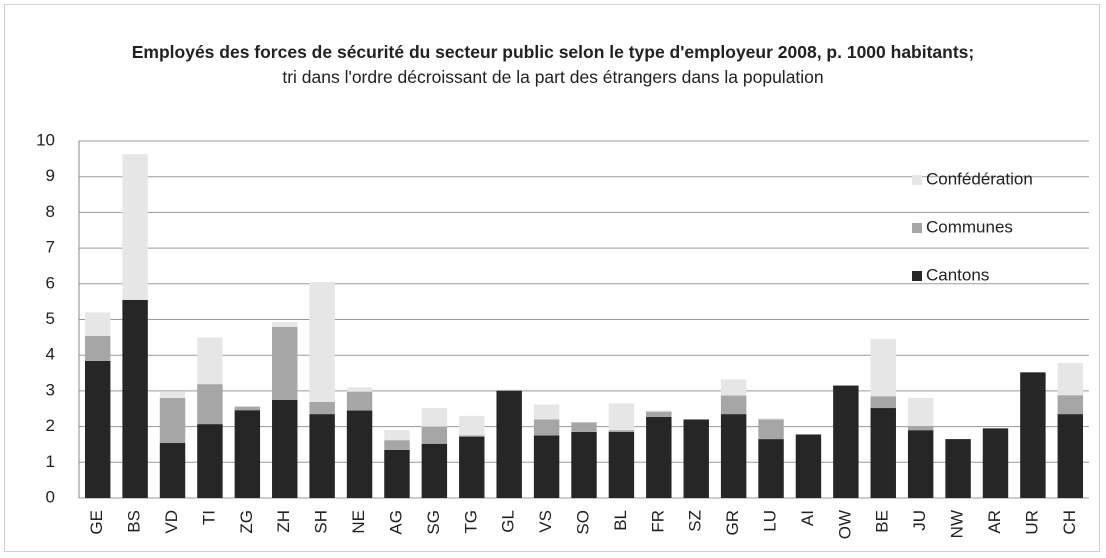  Describe the element at coordinates (283, 521) in the screenshot. I see `x-tick-label: ZH` at that location.